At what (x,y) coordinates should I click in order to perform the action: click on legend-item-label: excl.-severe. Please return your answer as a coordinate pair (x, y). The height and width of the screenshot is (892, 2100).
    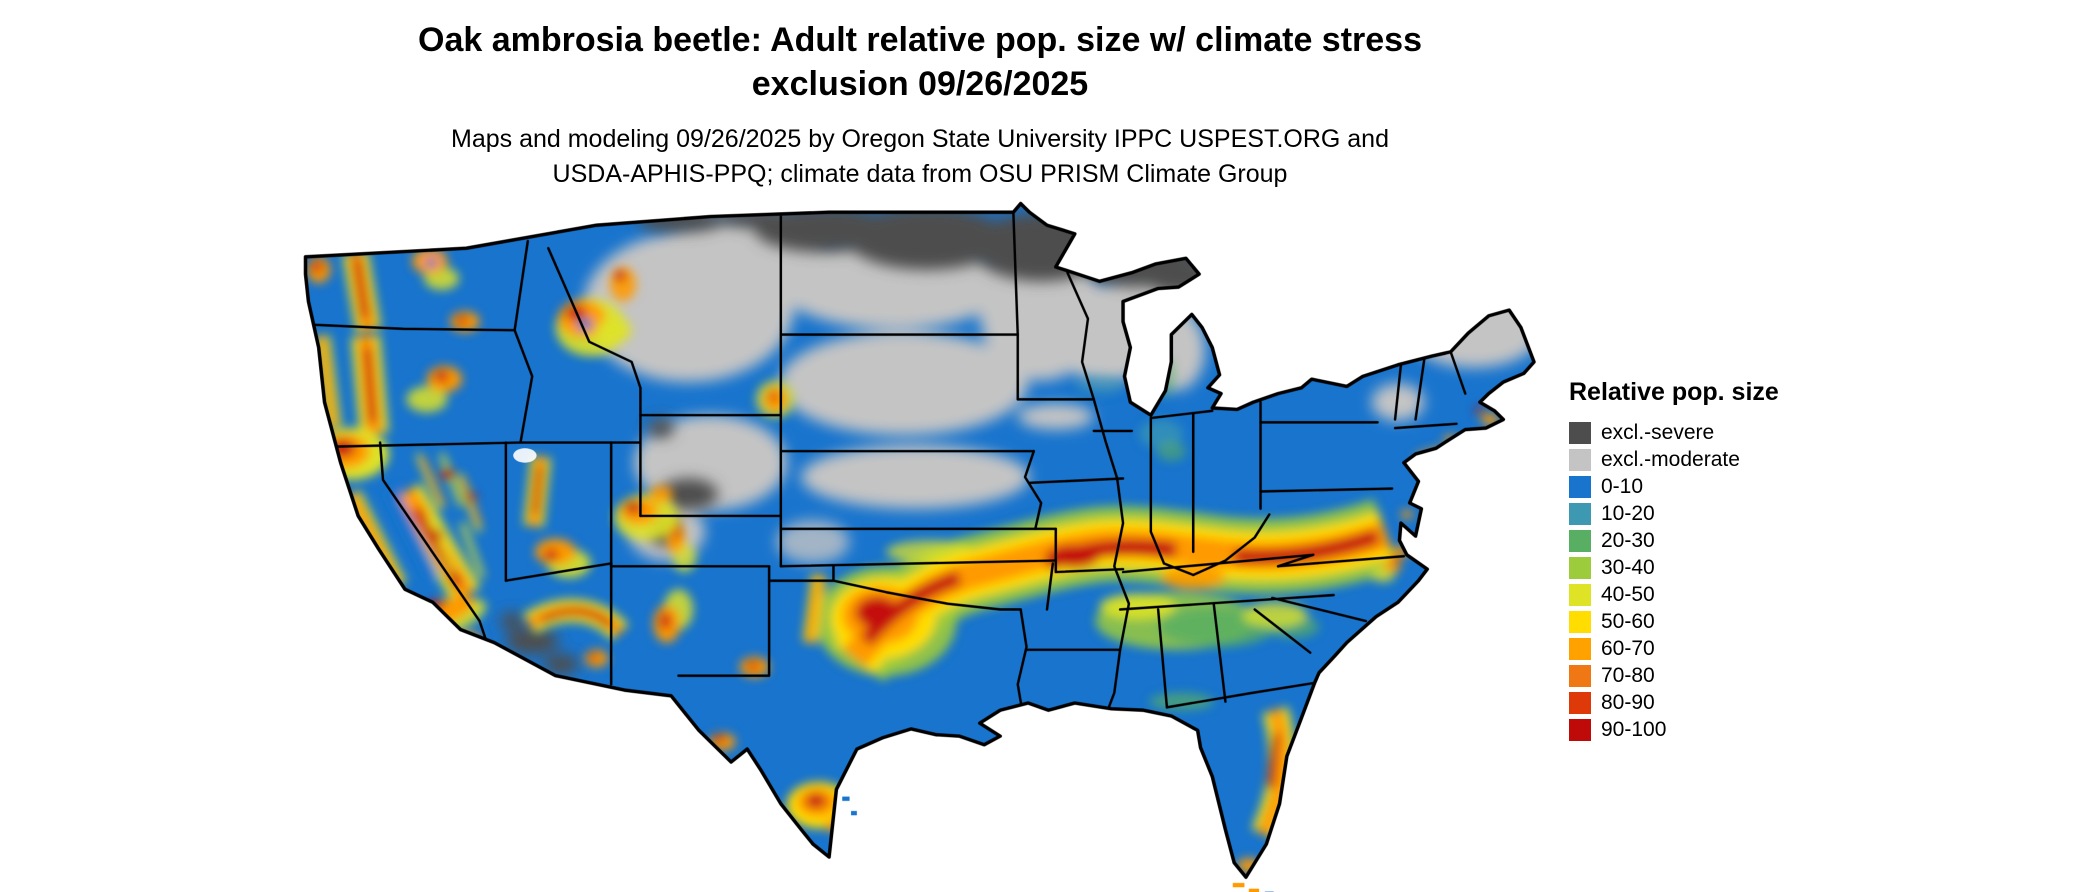
    Looking at the image, I should click on (1658, 432).